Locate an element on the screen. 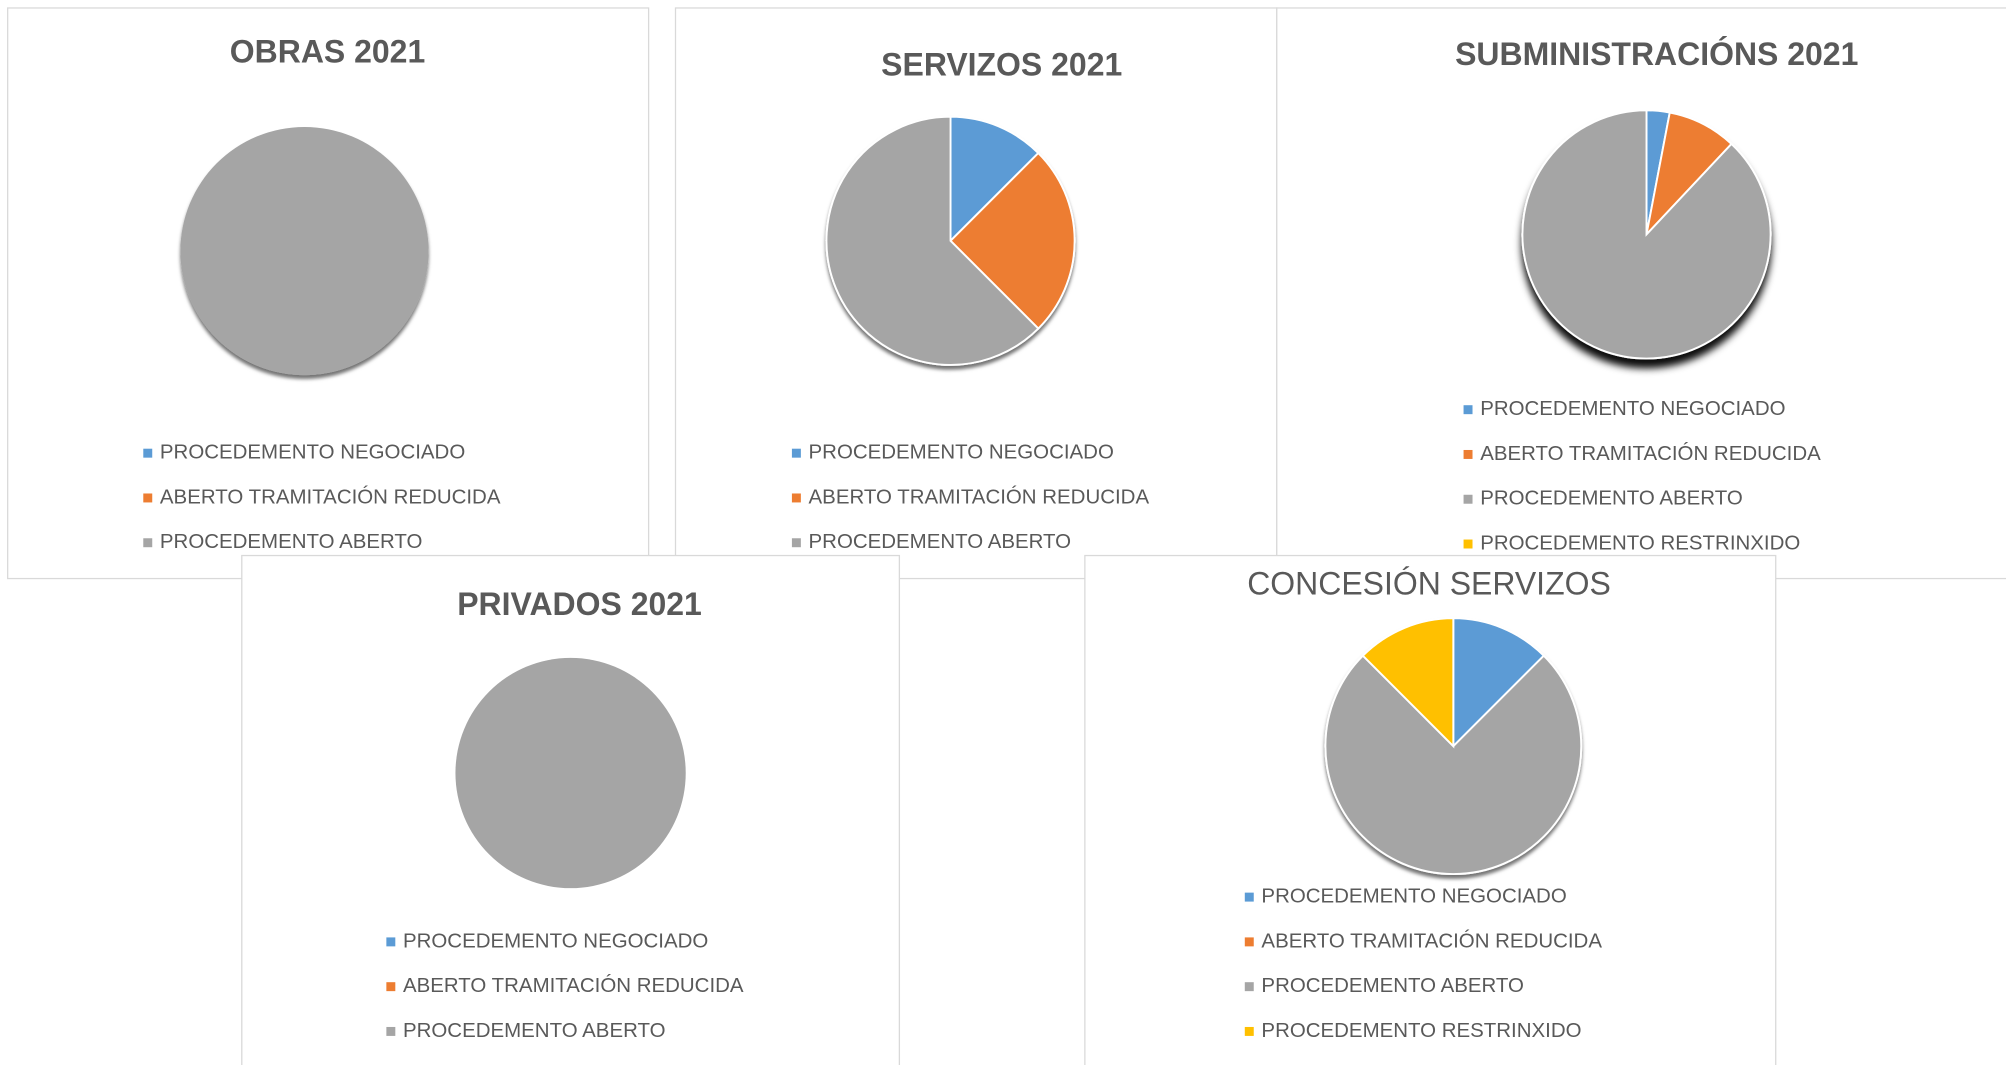 The width and height of the screenshot is (2006, 1065). chart-title: PRIVADOS 2021 is located at coordinates (579, 604).